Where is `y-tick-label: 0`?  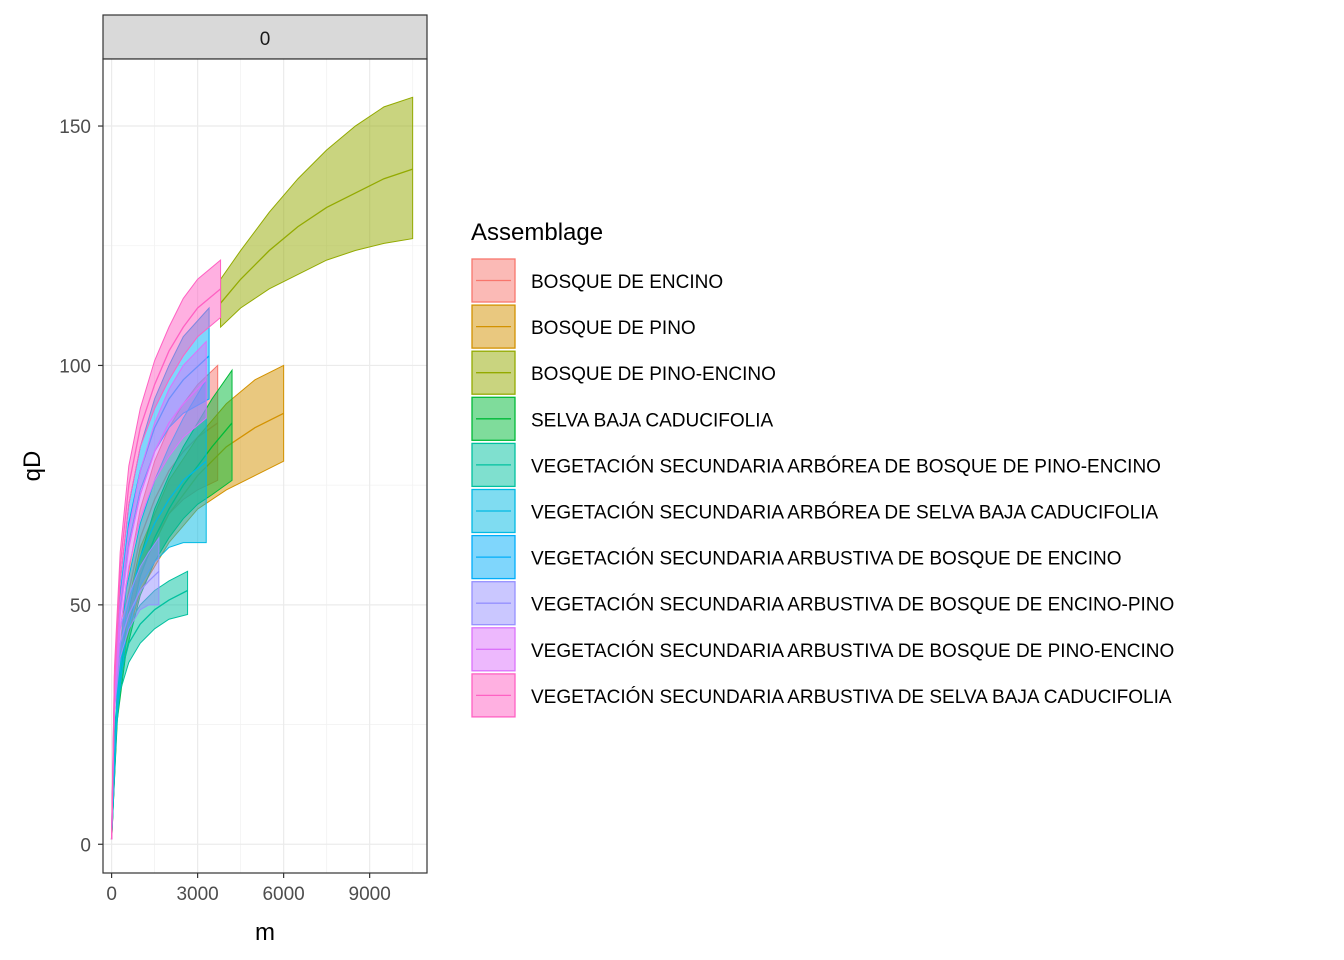
y-tick-label: 0 is located at coordinates (85, 845).